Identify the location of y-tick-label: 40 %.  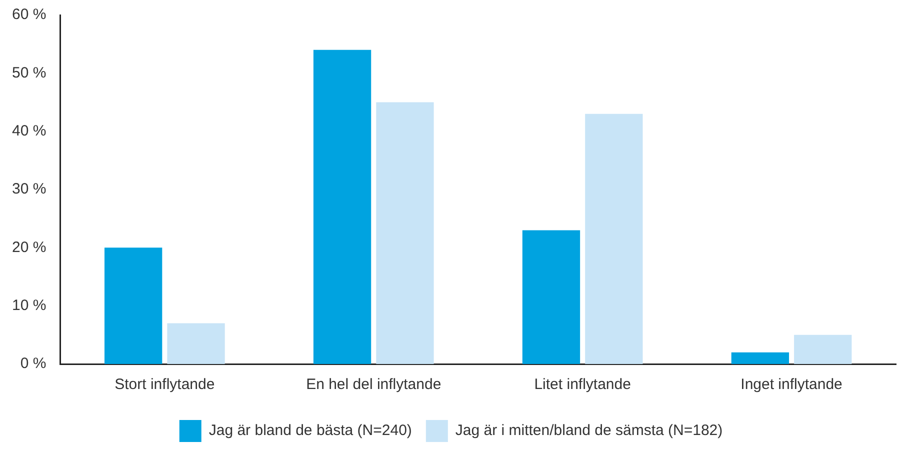
(29, 131).